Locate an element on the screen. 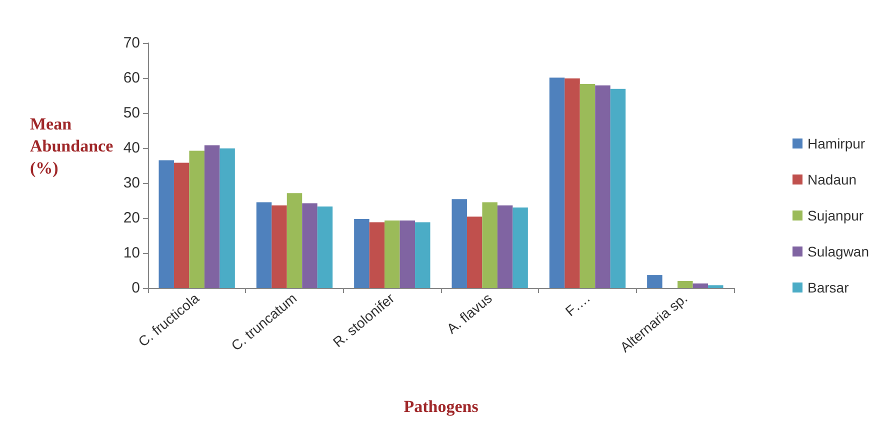 The height and width of the screenshot is (431, 892). x-tick-label: F…. is located at coordinates (577, 305).